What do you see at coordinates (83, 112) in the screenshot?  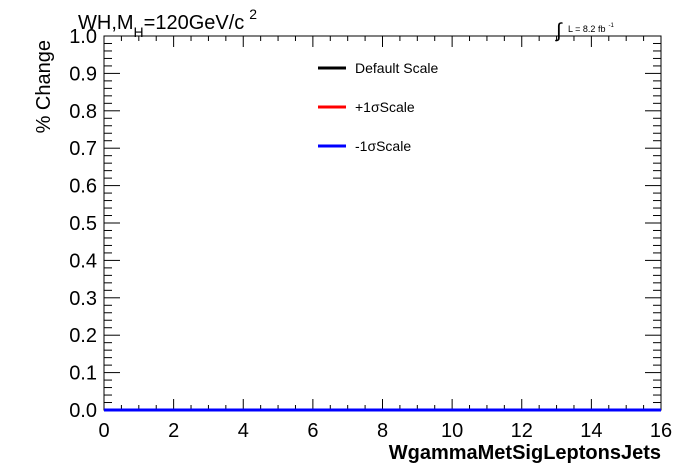 I see `y-tick-label: 0.8` at bounding box center [83, 112].